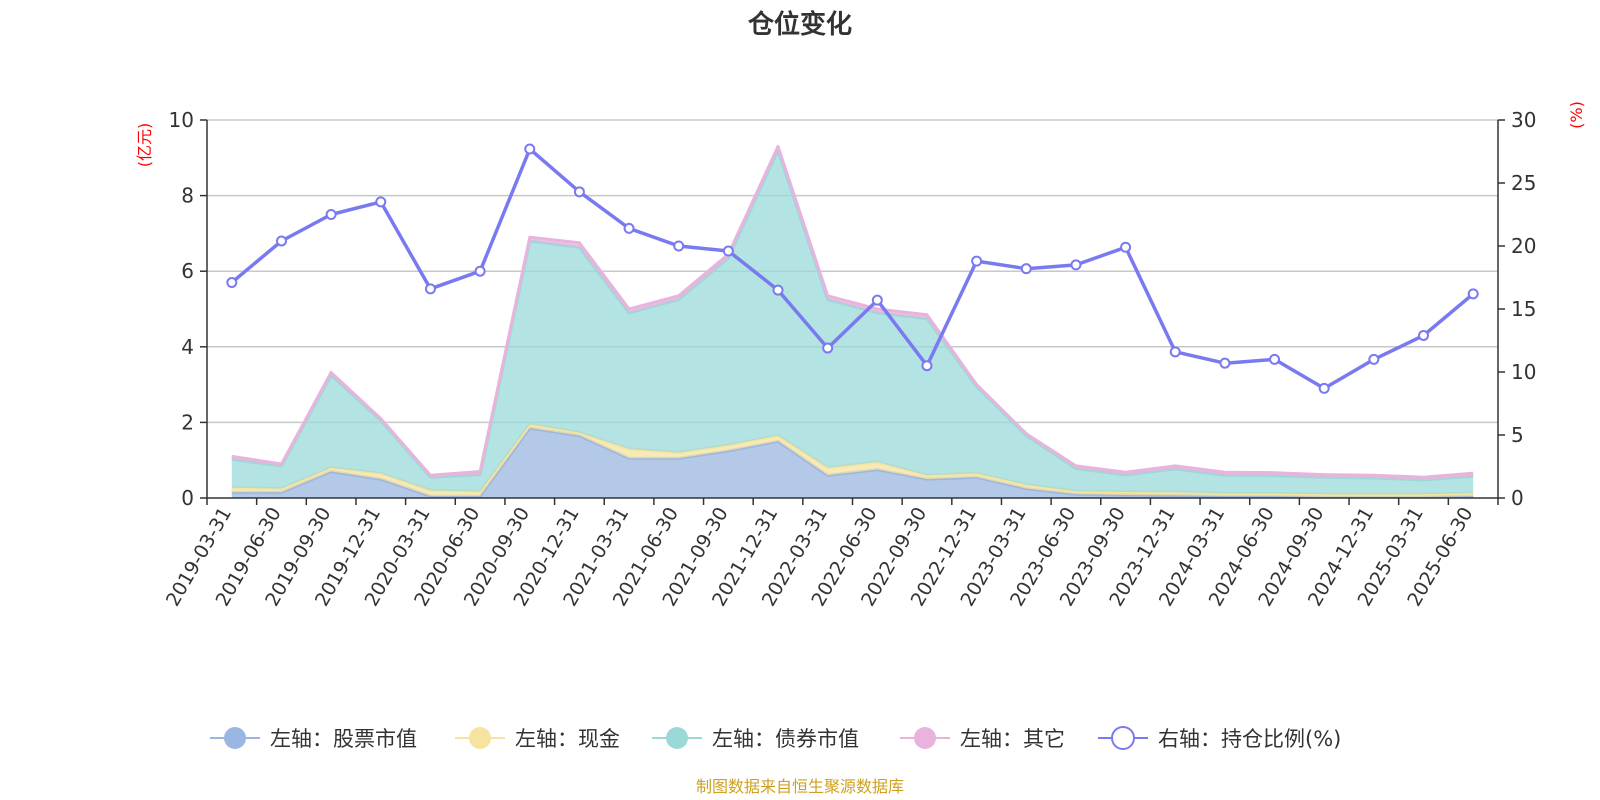  I want to click on legend-label: 左轴：现金, so click(567, 739).